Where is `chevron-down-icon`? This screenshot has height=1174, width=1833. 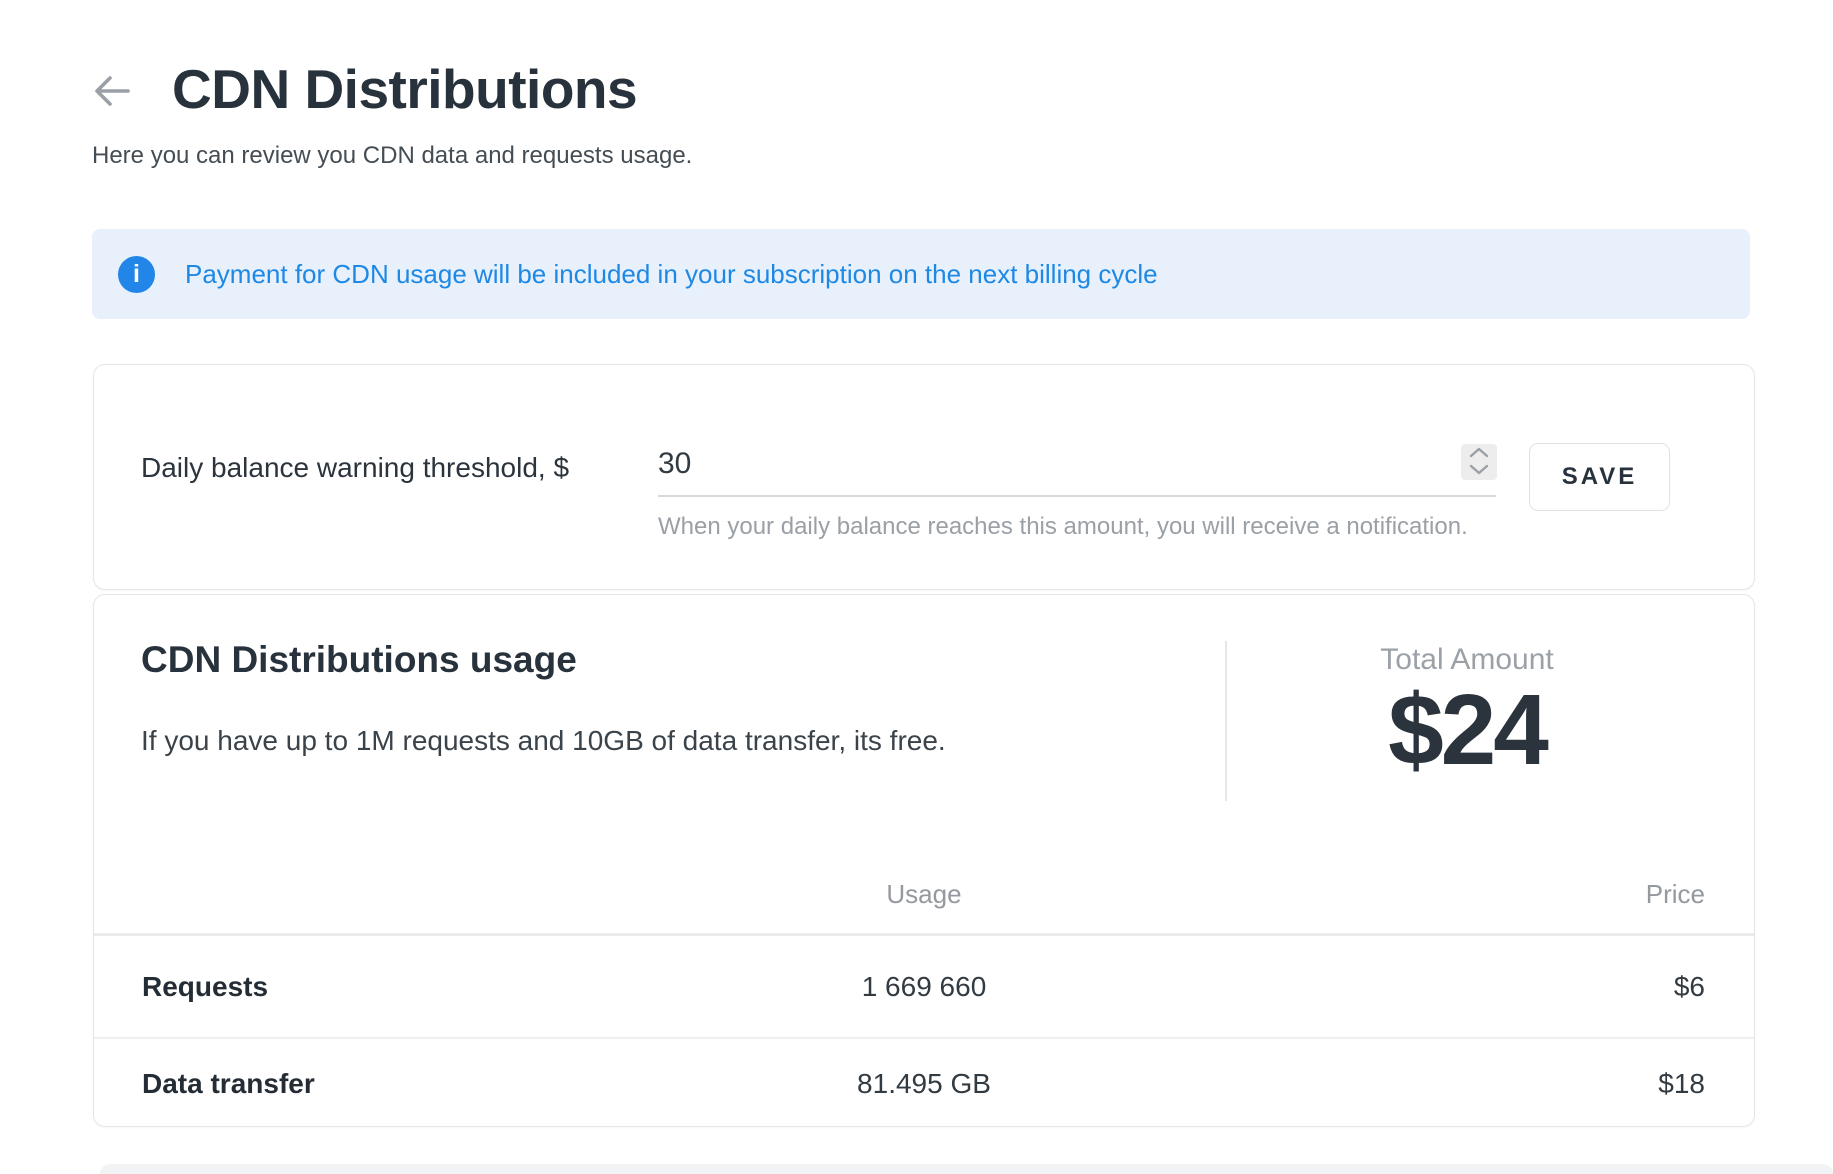
chevron-down-icon is located at coordinates (1479, 470).